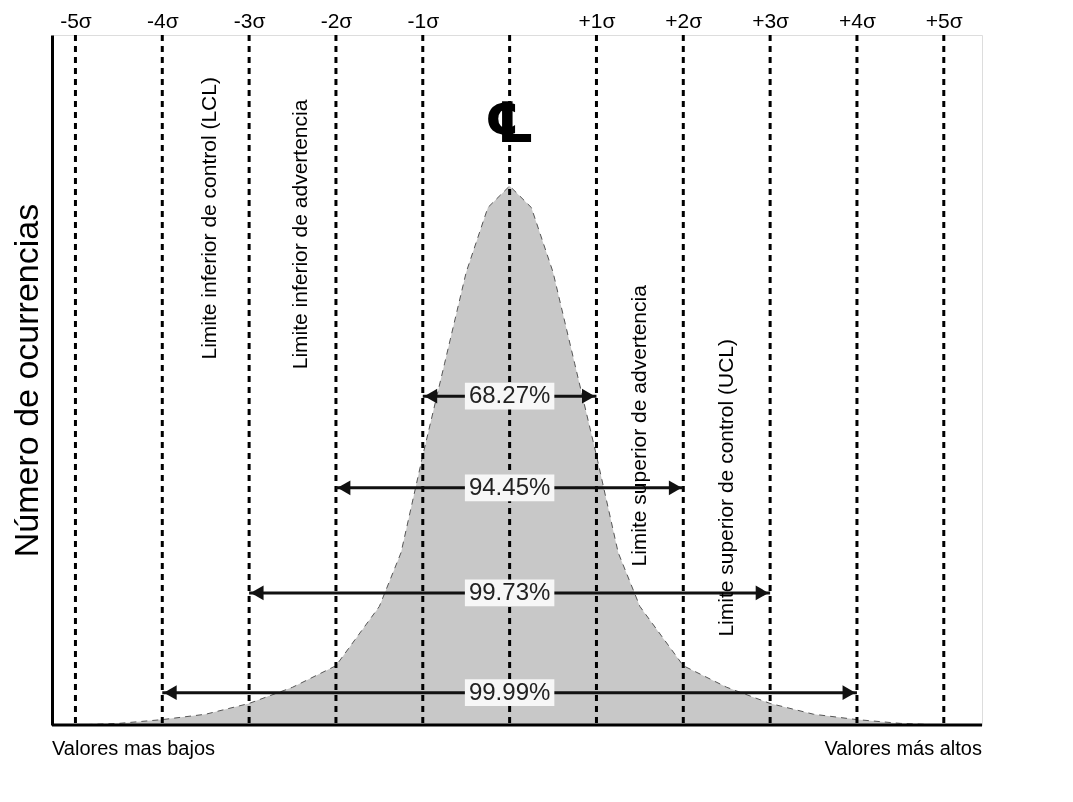 This screenshot has height=802, width=1073. Describe the element at coordinates (509, 591) in the screenshot. I see `annotation: 99.73%` at that location.